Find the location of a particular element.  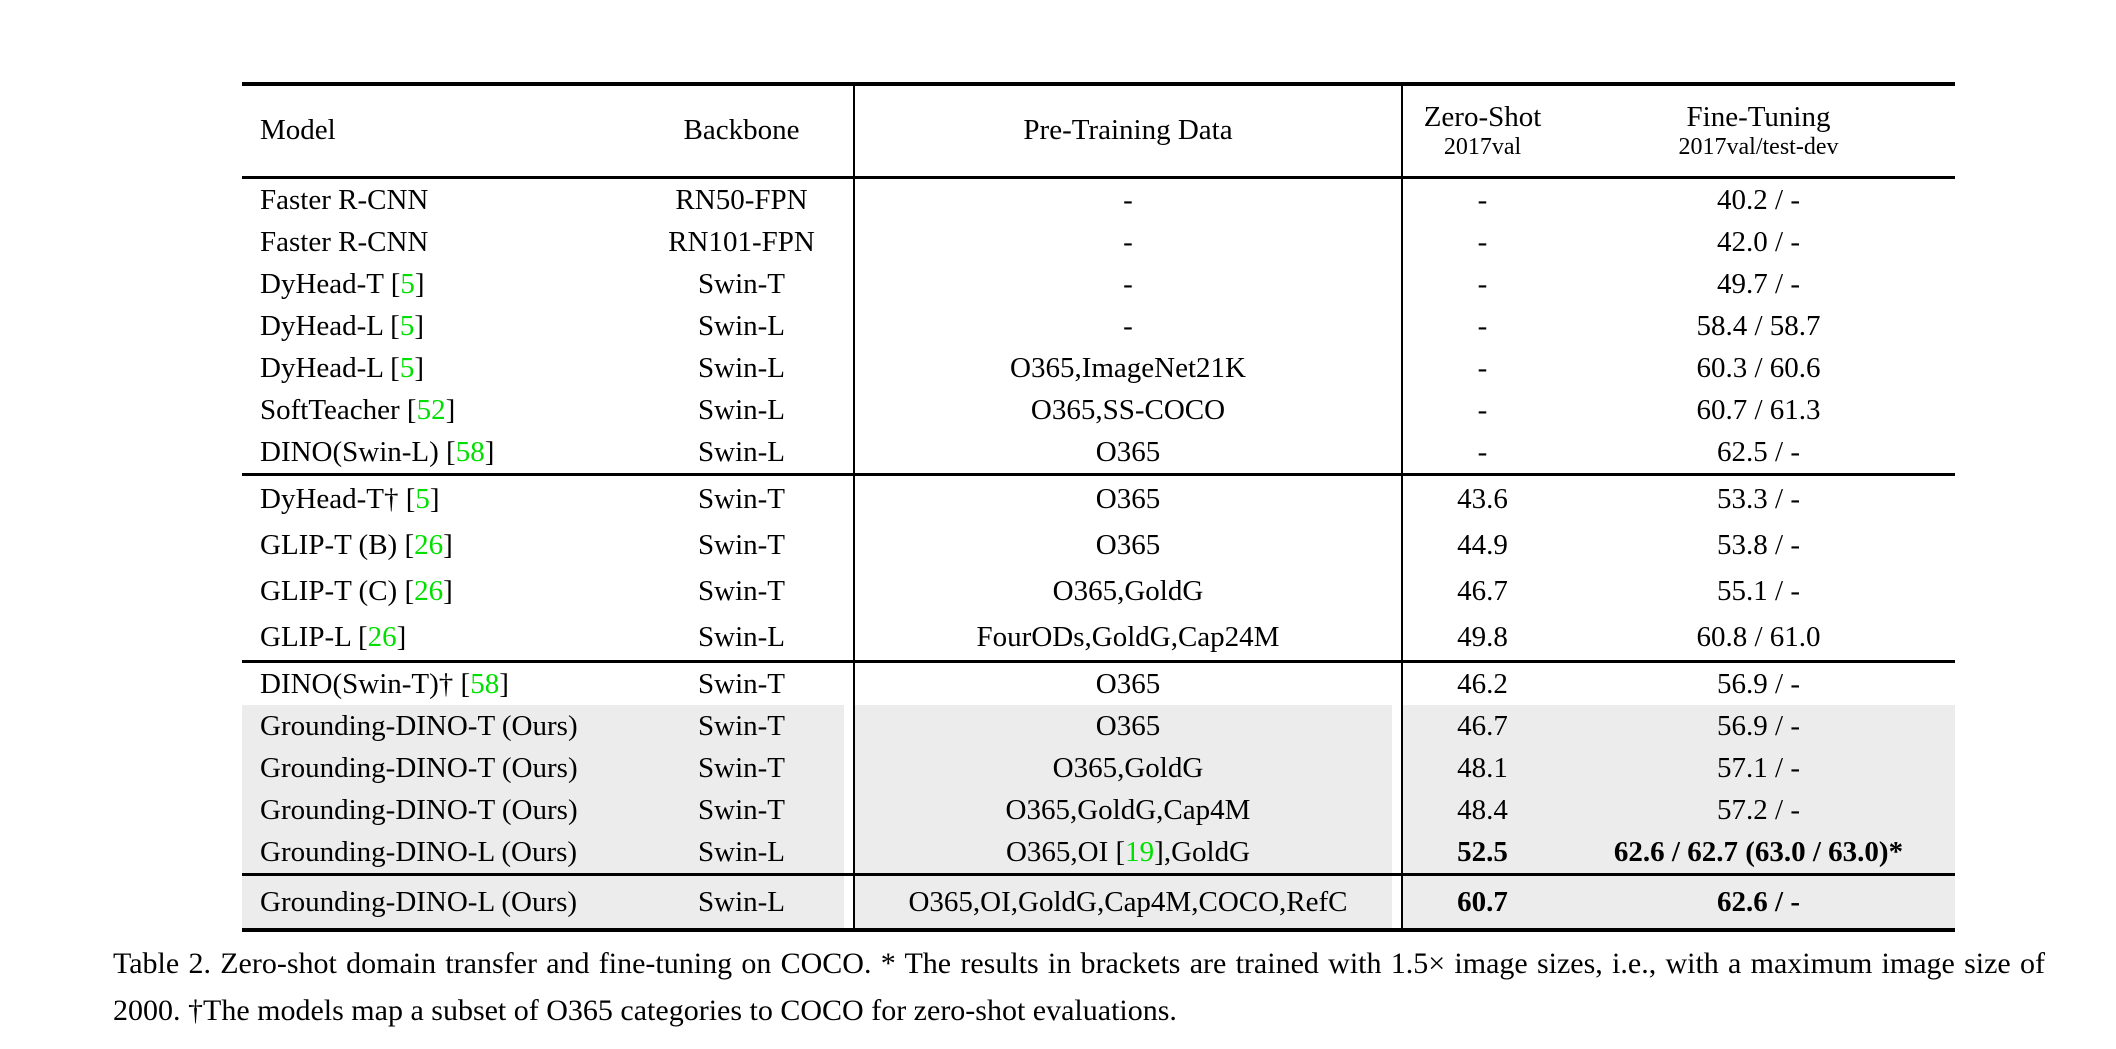

cell-fine-tuning: 60.7 / 61.3 is located at coordinates (1758, 409).